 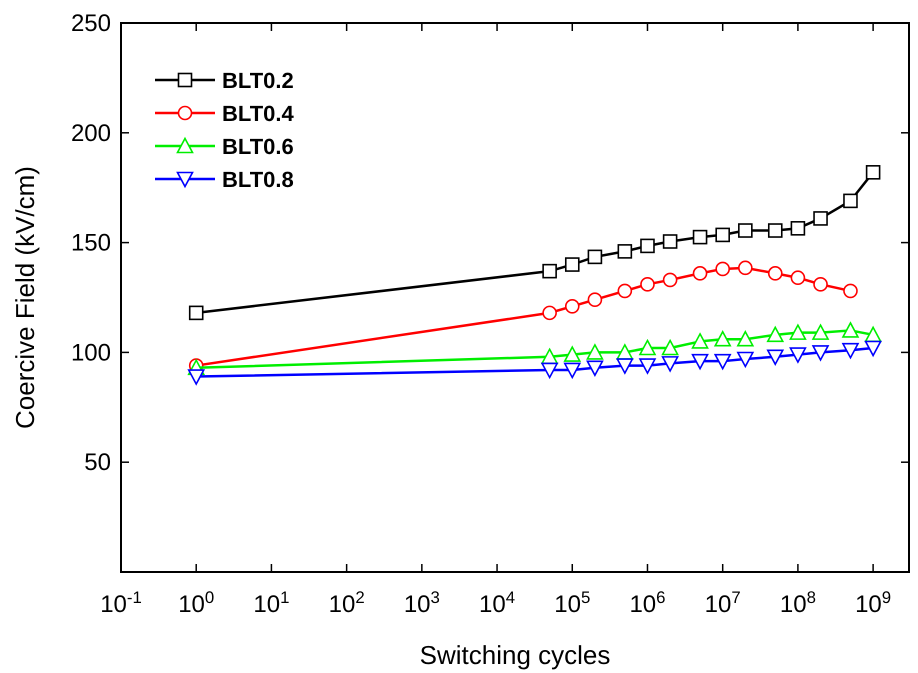 What do you see at coordinates (90, 23) in the screenshot?
I see `y-tick-label: 250` at bounding box center [90, 23].